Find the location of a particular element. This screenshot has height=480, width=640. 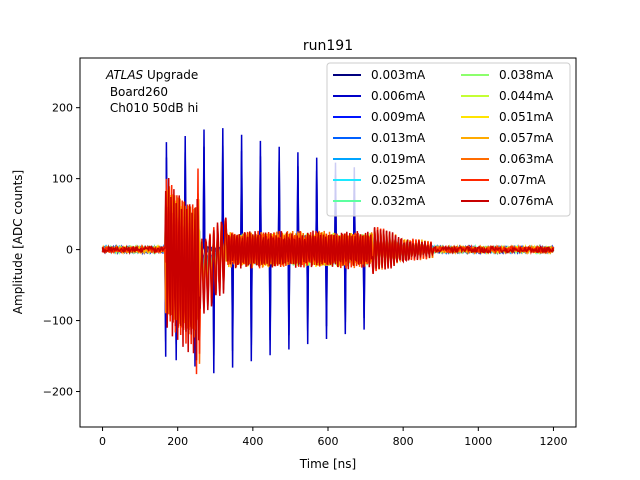

x-tick-label: 600 is located at coordinates (328, 441).